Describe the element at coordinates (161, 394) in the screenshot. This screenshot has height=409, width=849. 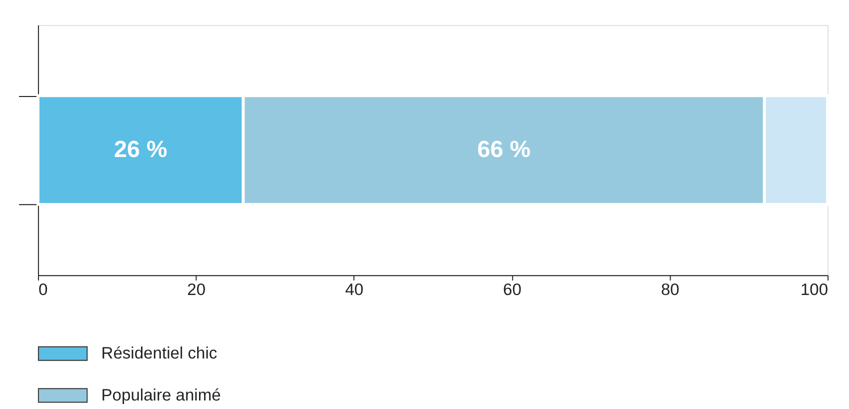
I see `legend-label: Populaire animé` at that location.